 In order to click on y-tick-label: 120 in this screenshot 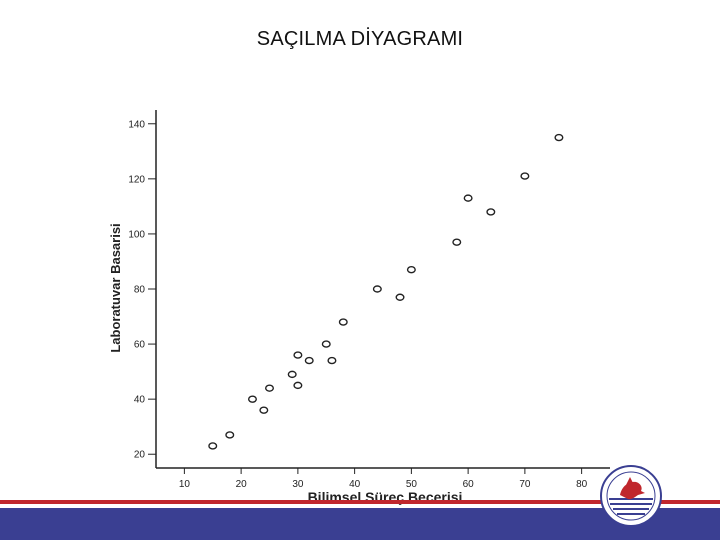, I will do `click(136, 179)`.